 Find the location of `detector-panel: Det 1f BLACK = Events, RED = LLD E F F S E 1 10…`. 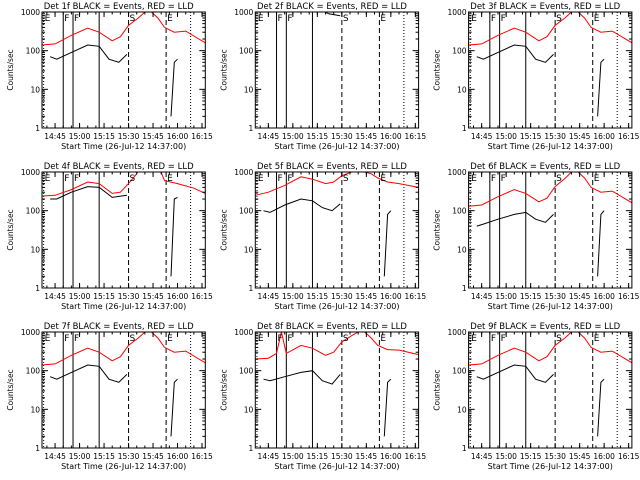

detector-panel: Det 1f BLACK = Events, RED = LLD E F F S E 1 10… is located at coordinates (109, 76).